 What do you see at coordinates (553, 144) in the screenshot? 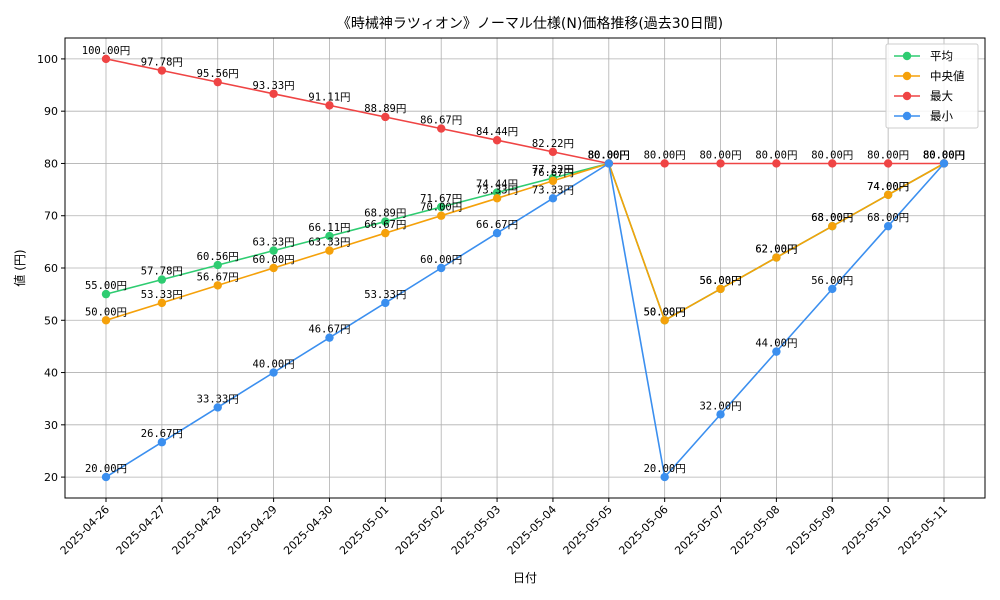
I see `data-label: 82.22円` at bounding box center [553, 144].